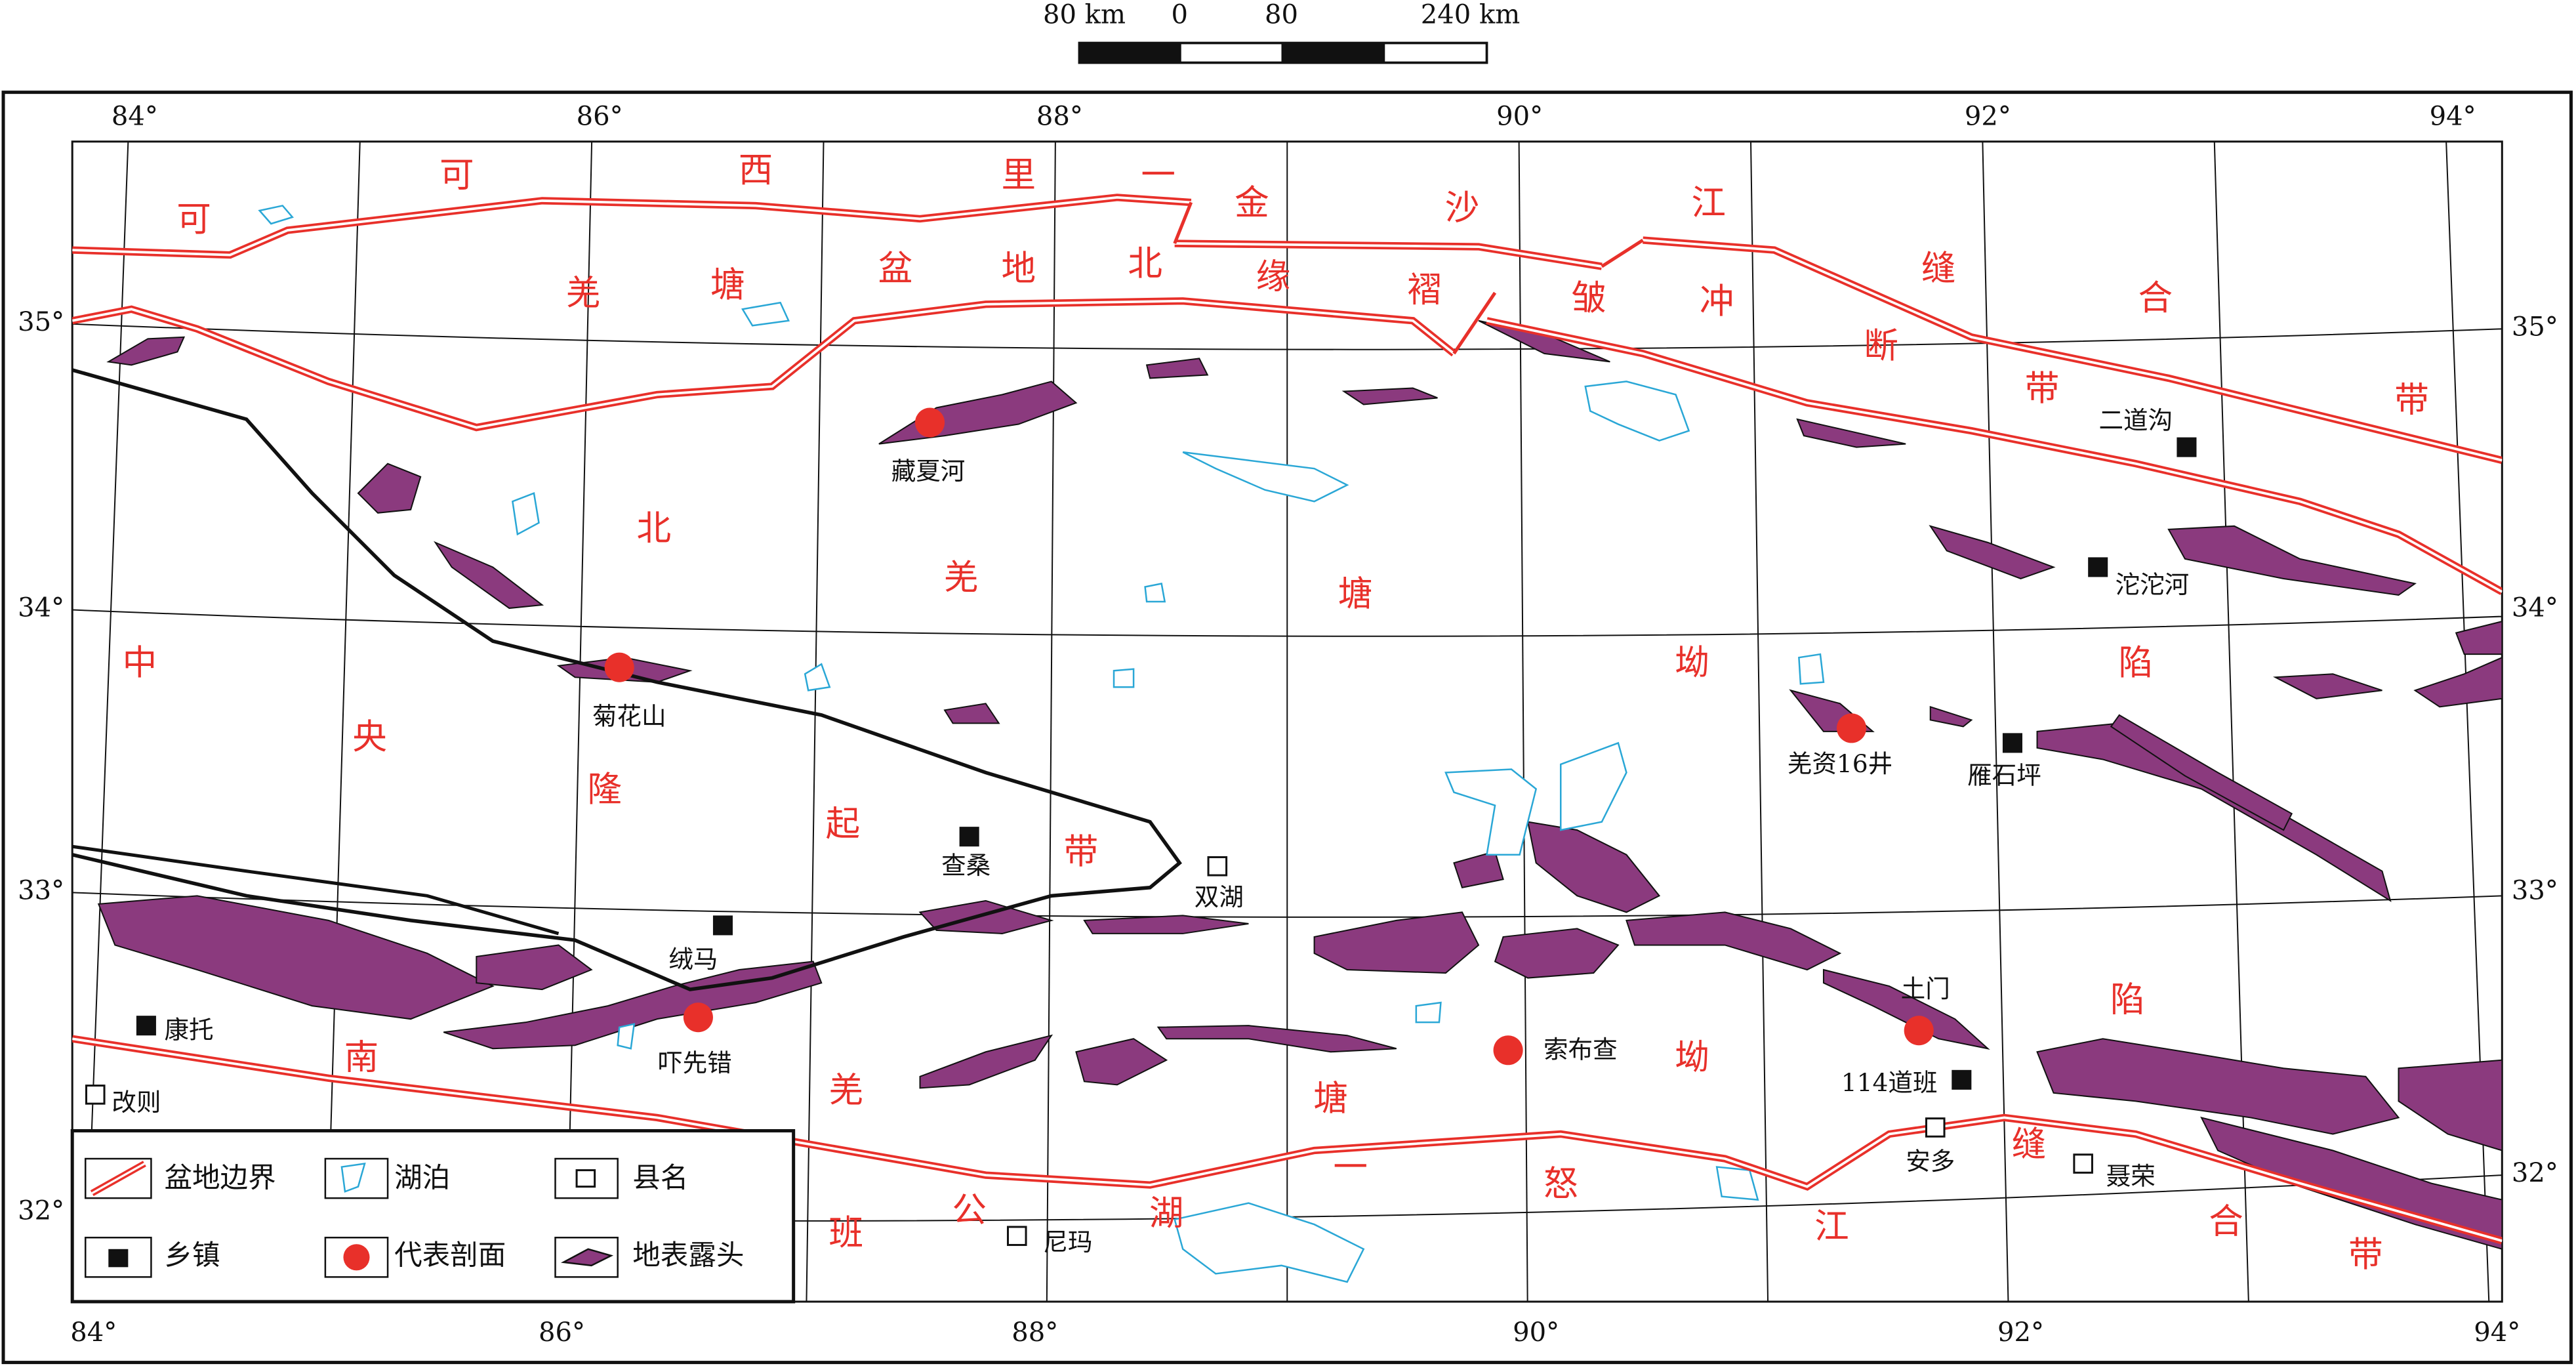  I want to click on scale-label: 80 km, so click(1084, 15).